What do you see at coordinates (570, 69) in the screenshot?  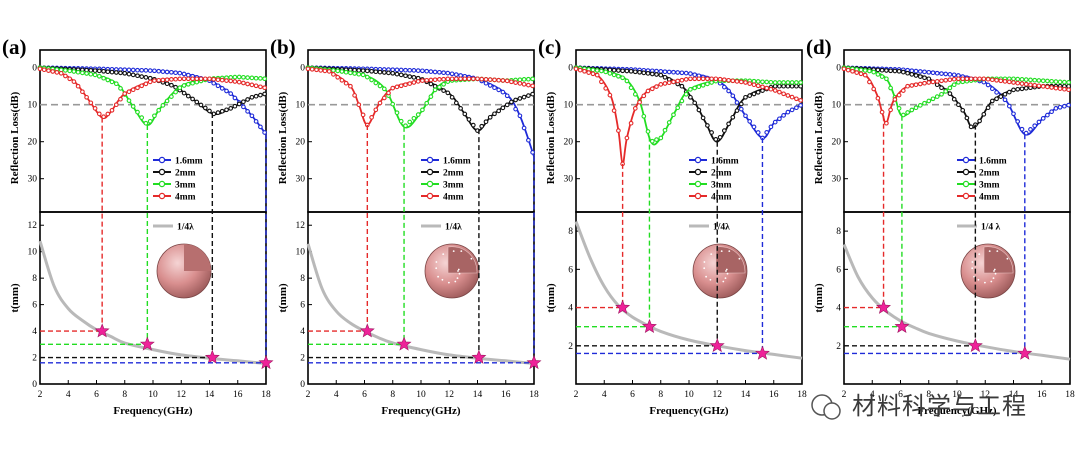 I see `top-ytick-label: 0` at bounding box center [570, 69].